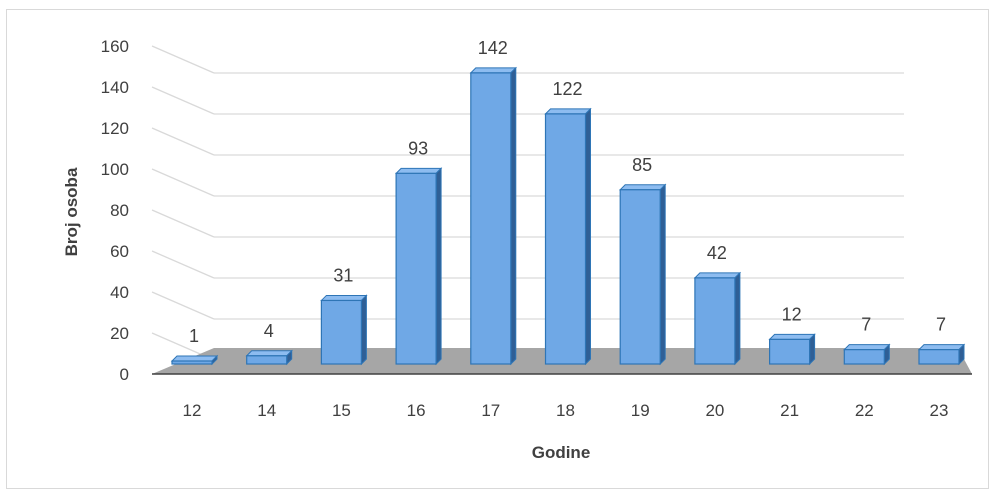 The width and height of the screenshot is (997, 495). Describe the element at coordinates (416, 410) in the screenshot. I see `x-tick-label: 16` at that location.